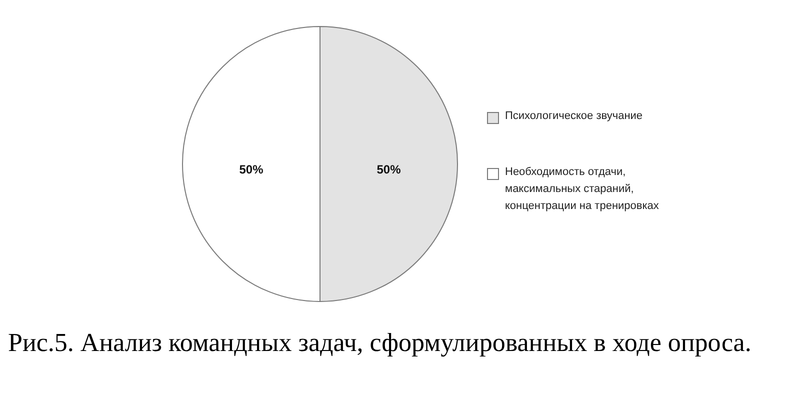 The width and height of the screenshot is (800, 413). Describe the element at coordinates (379, 343) in the screenshot. I see `text: Рис.5. Анализ командных задач, сформулированных в ходе опроса.` at that location.